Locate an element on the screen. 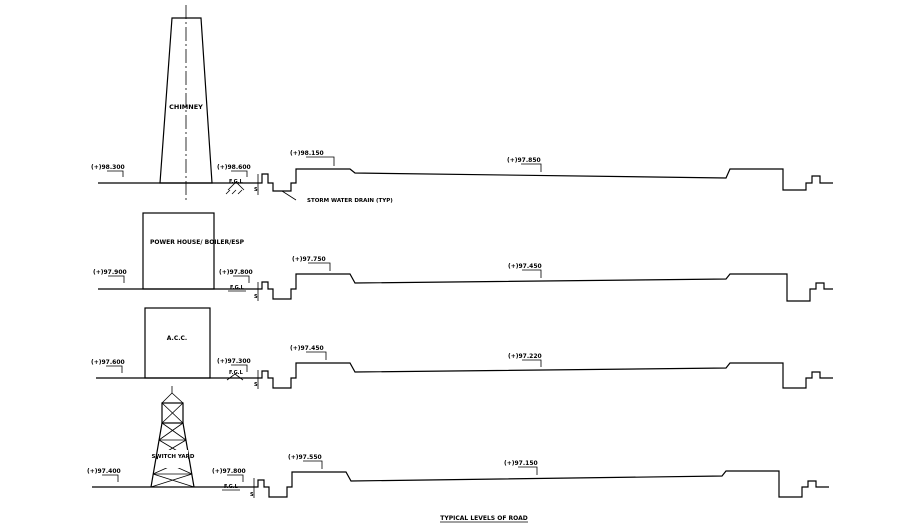 The height and width of the screenshot is (532, 898). level-label: (+)97.900 is located at coordinates (110, 272).